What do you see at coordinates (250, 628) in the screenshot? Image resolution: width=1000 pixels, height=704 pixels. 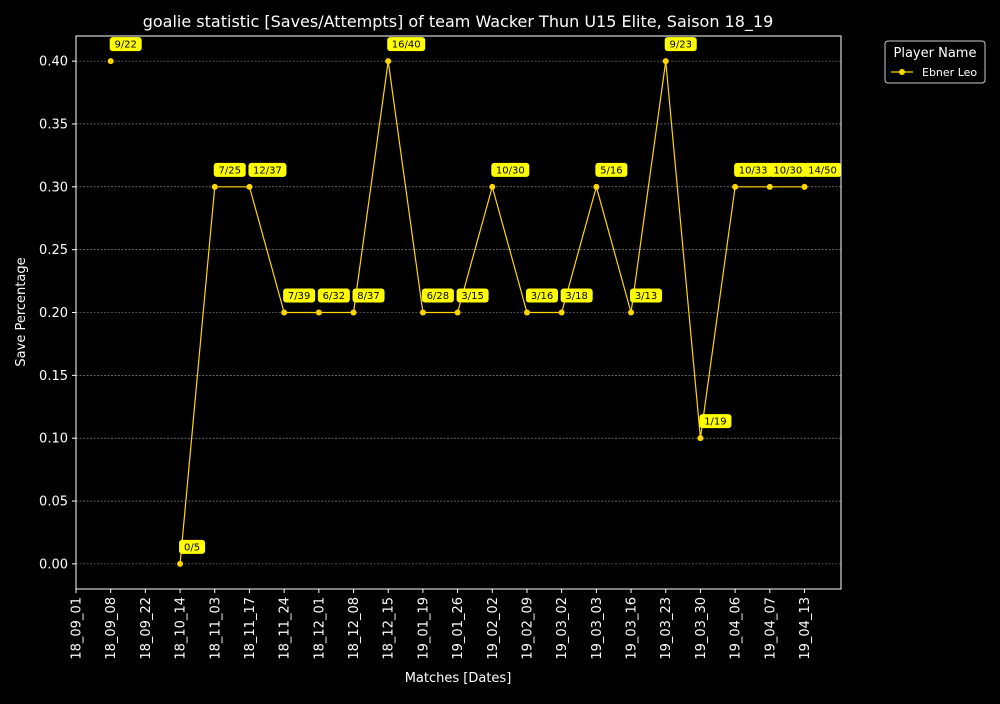 I see `x-tick-label: 18_11_17` at bounding box center [250, 628].